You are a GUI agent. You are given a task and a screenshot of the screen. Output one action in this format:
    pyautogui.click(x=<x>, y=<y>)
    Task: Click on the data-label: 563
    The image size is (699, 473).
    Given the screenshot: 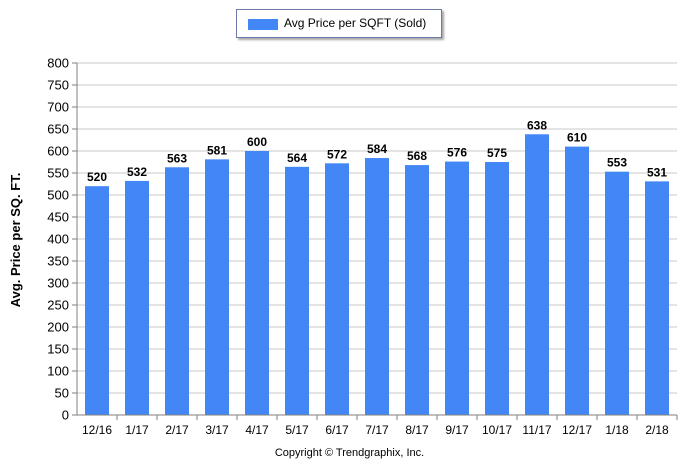 What is the action you would take?
    pyautogui.click(x=177, y=158)
    